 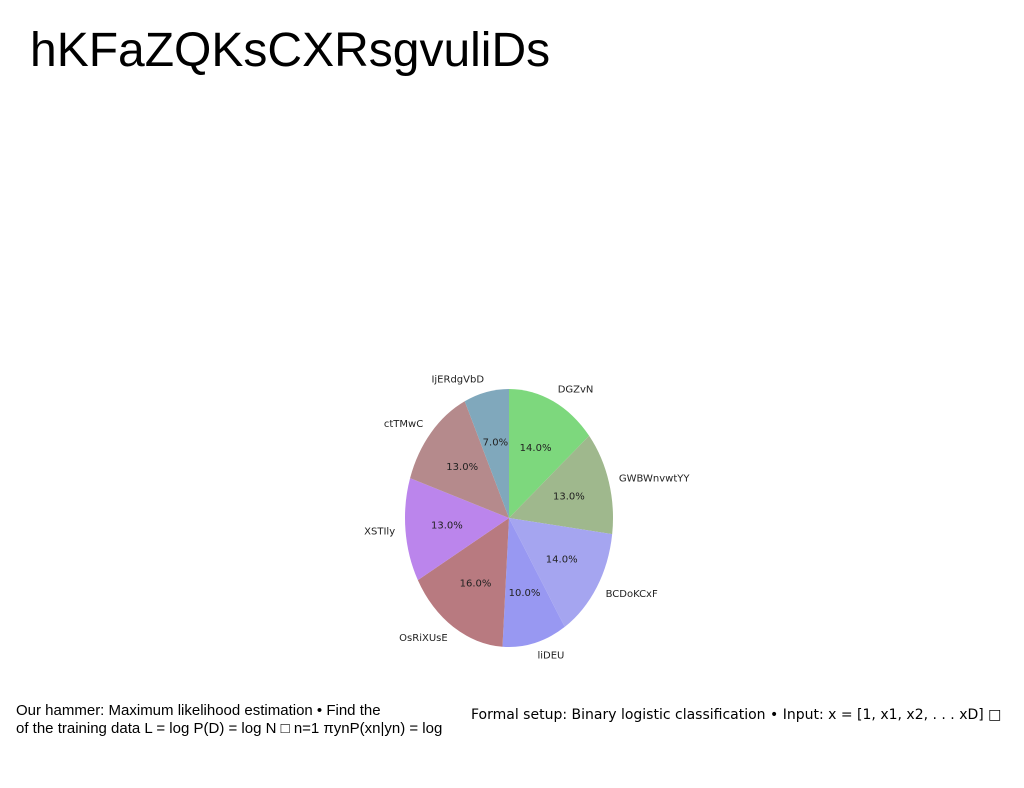 I want to click on pie-category-label: XSTIly, so click(x=379, y=531).